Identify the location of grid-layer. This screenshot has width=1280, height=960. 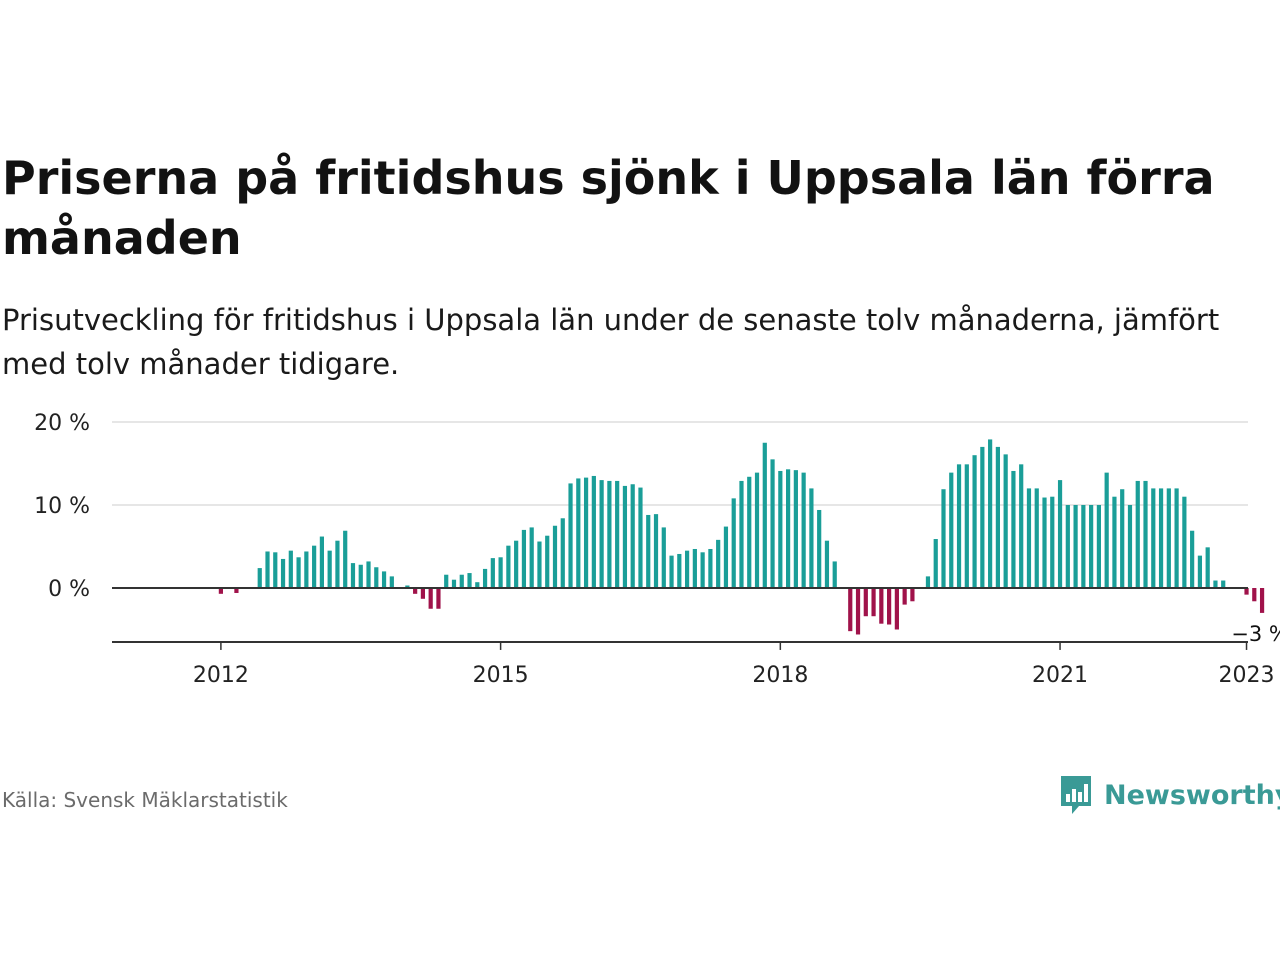
(680, 463).